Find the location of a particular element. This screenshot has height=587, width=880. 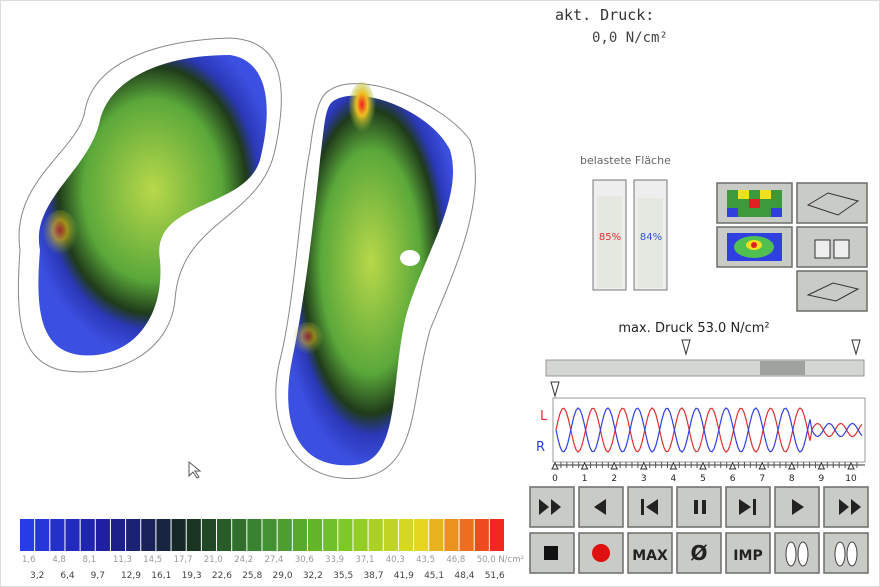

time-label: 10 is located at coordinates (851, 479).